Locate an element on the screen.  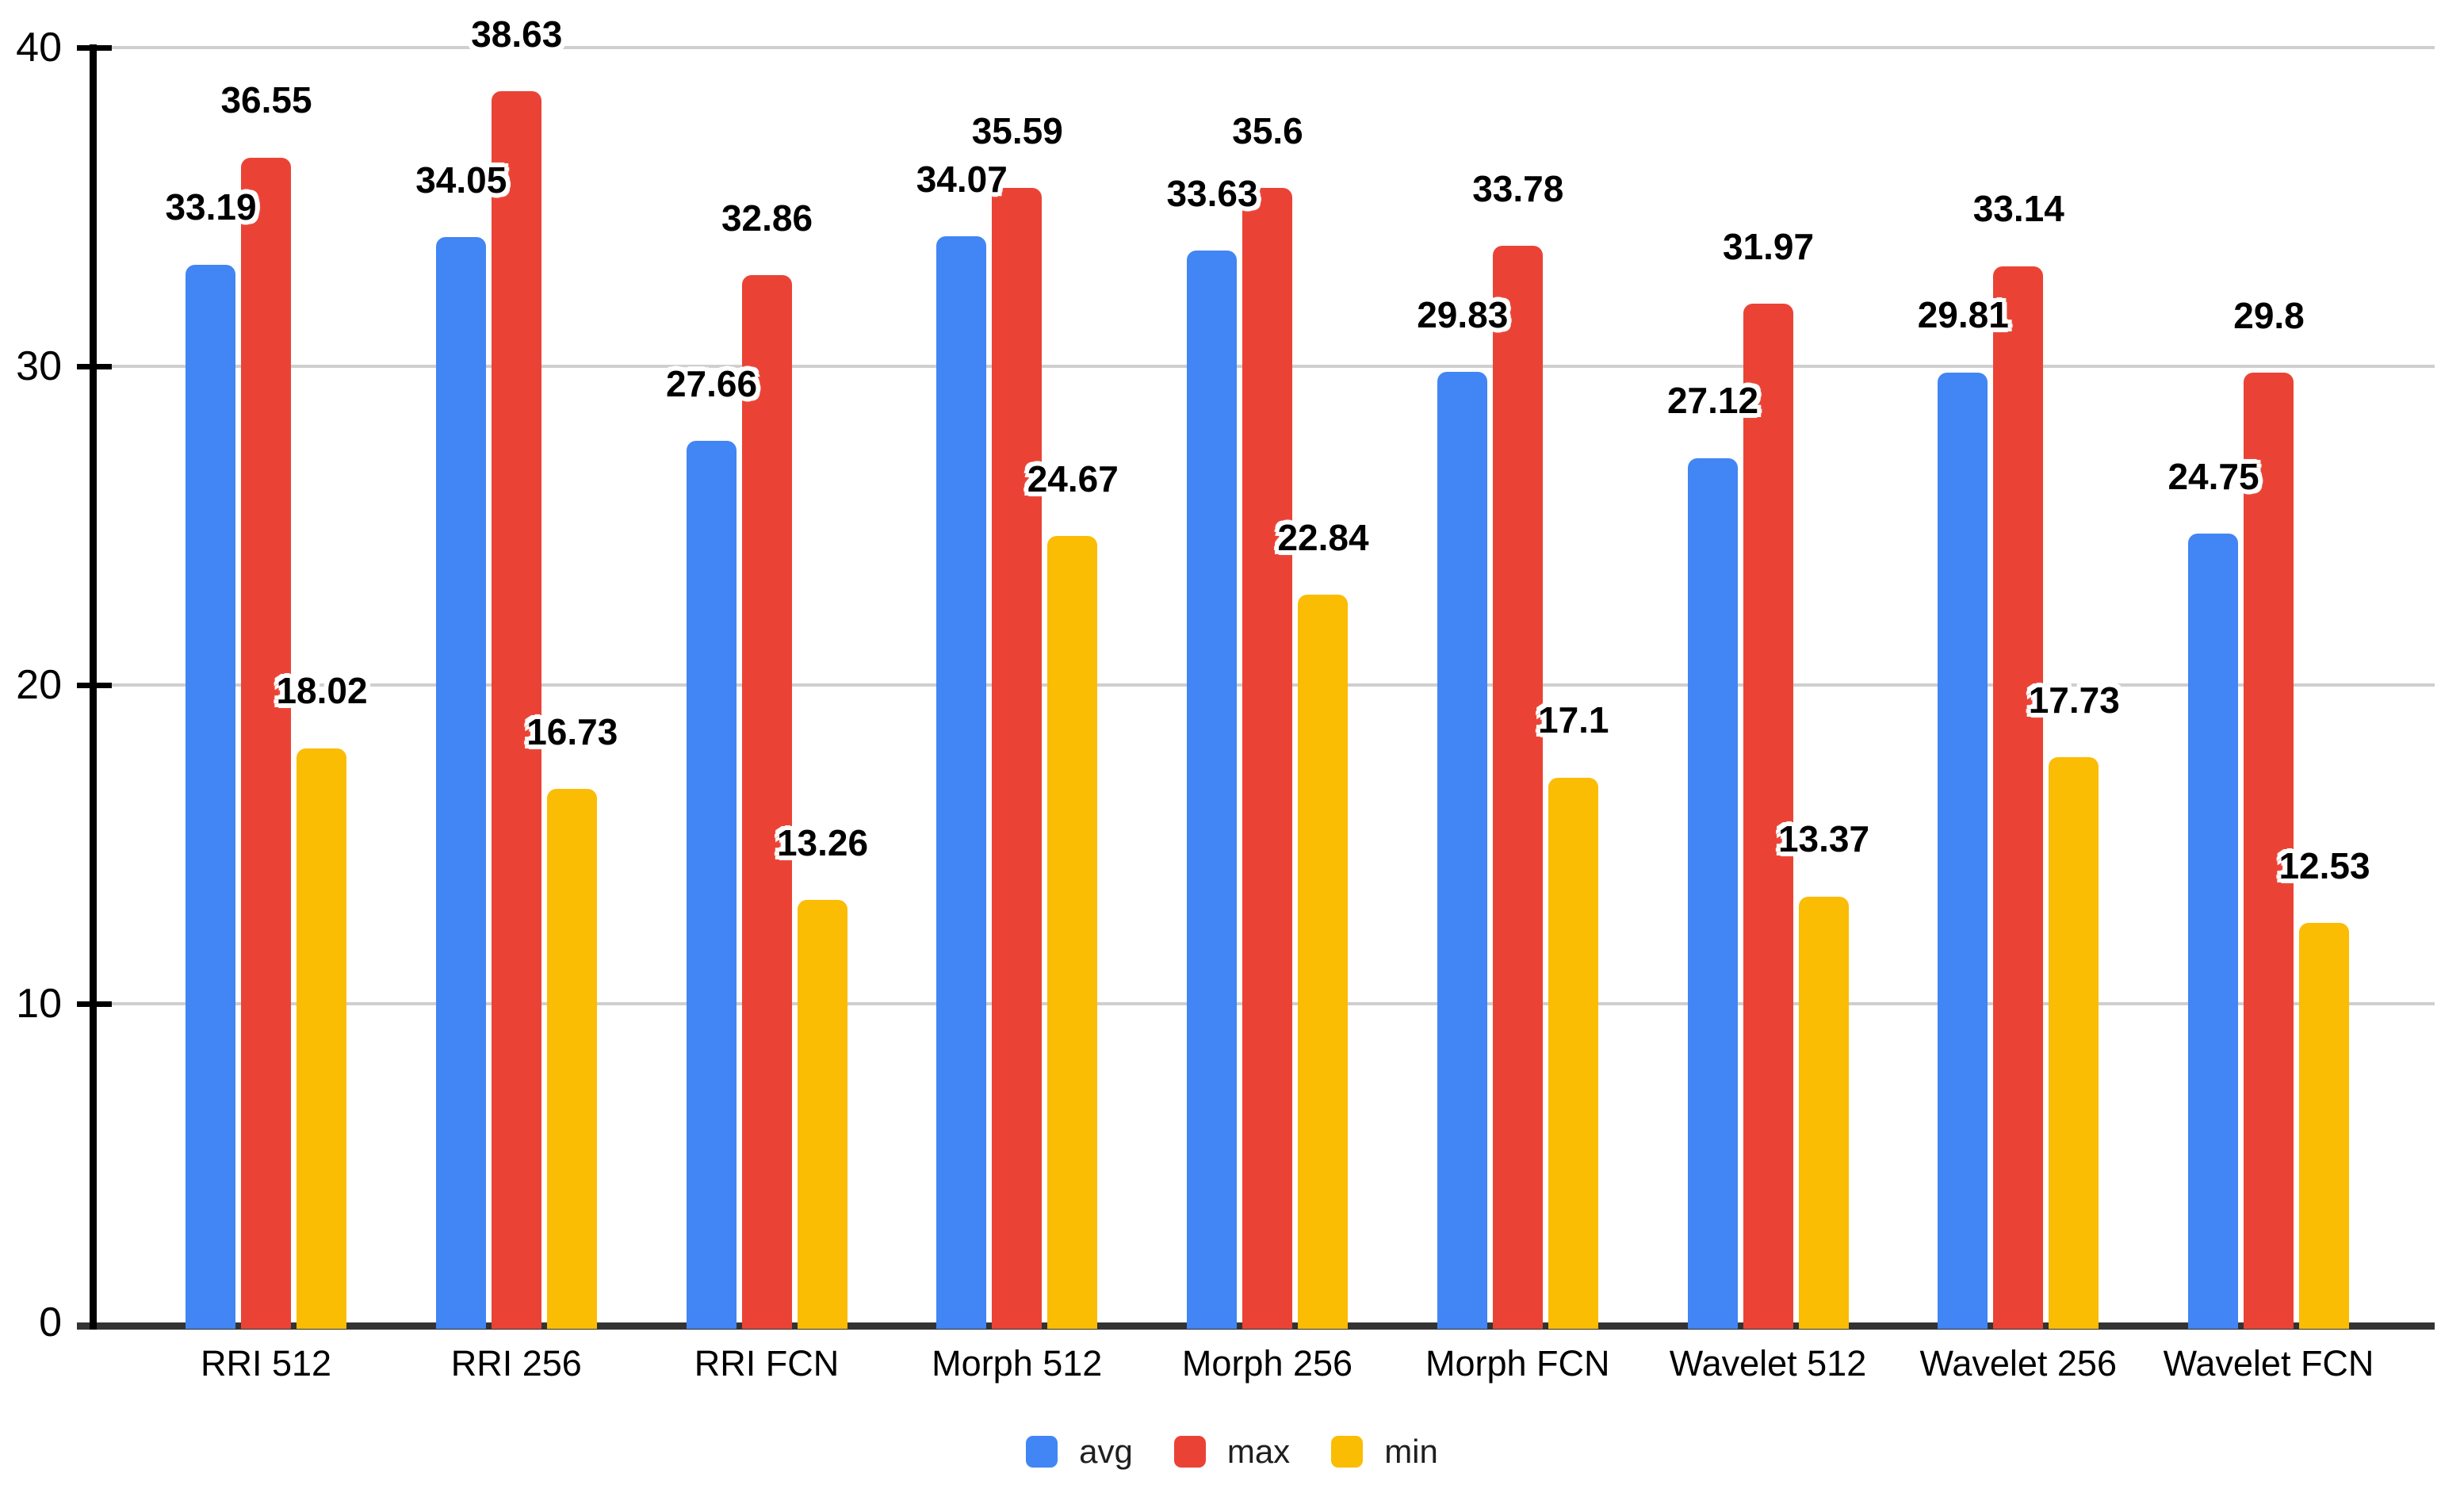
category-label-morph-256: Morph 256 is located at coordinates (1267, 1363).